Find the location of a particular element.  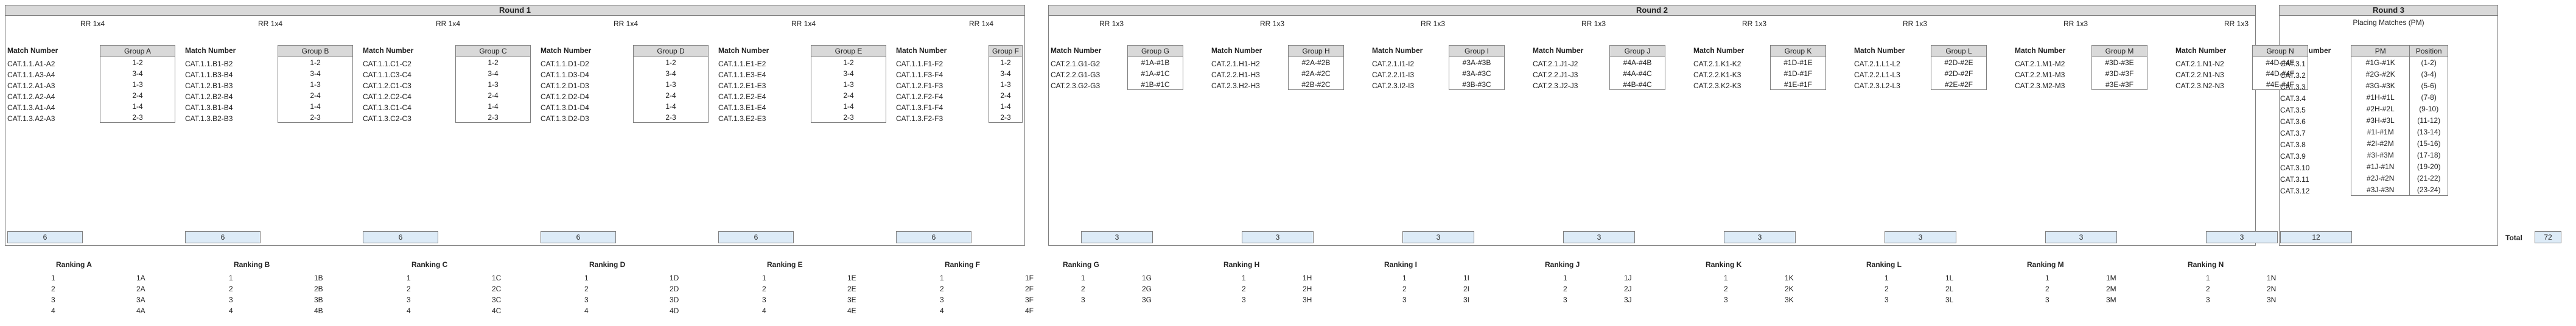

rank-value: 2J is located at coordinates (1628, 289).